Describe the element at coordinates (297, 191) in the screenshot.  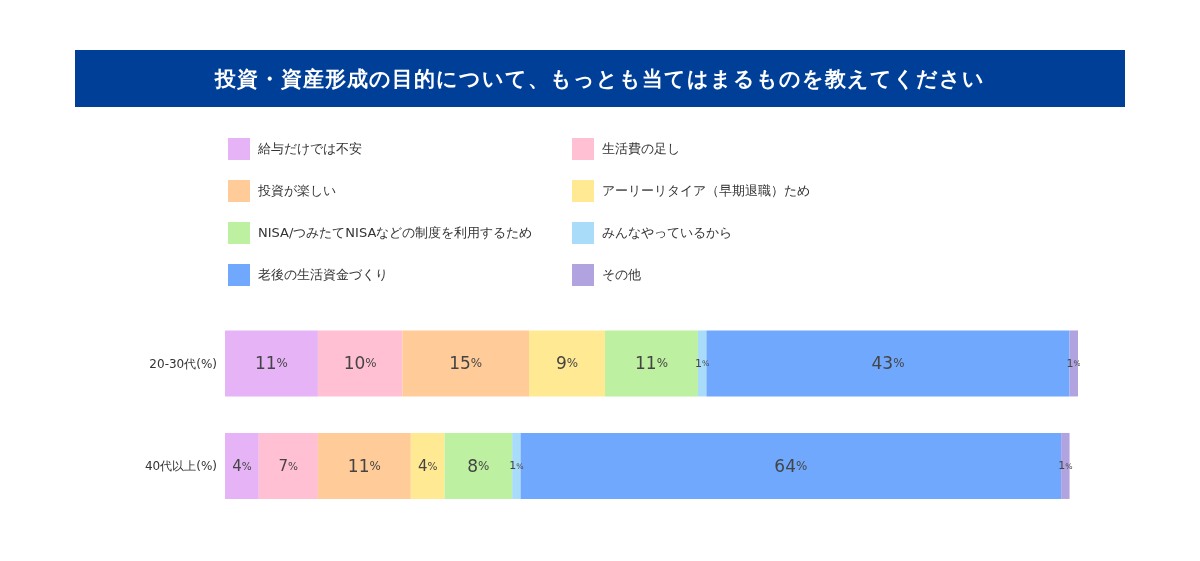
I see `legend-label: 投資が楽しい` at that location.